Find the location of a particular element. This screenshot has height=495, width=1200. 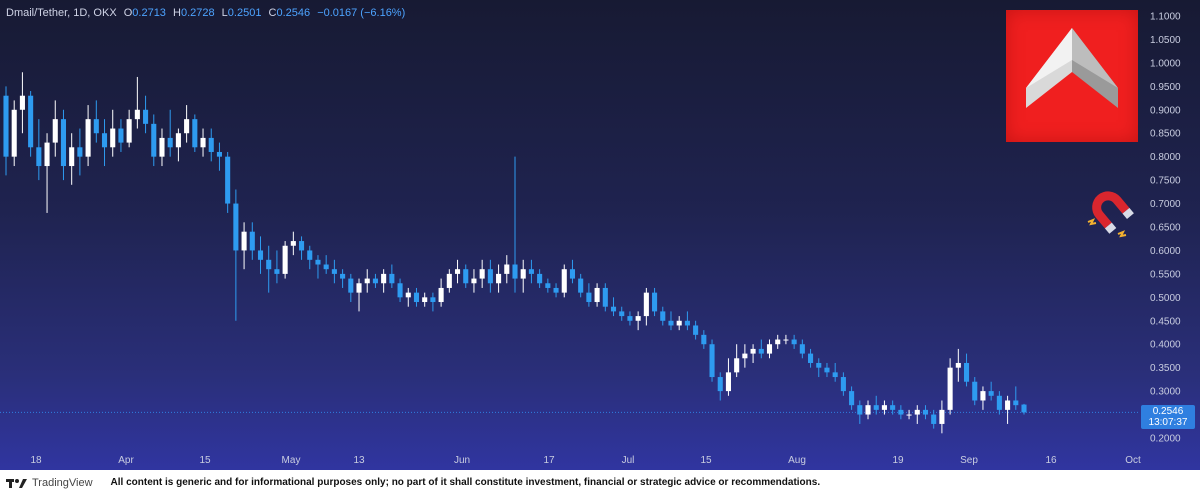

low-value: 0.2501 is located at coordinates (244, 13).